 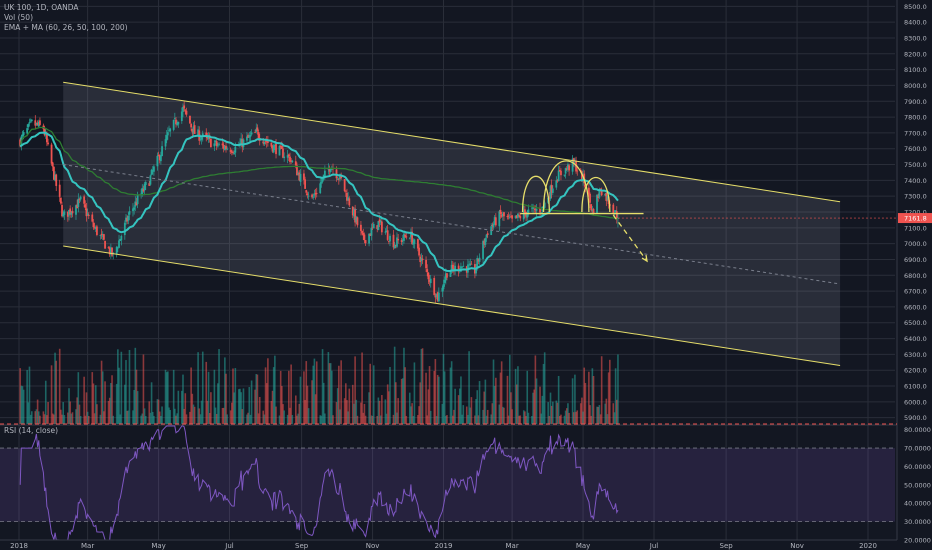 What do you see at coordinates (31, 430) in the screenshot?
I see `rsi-label: RSI (14, close)` at bounding box center [31, 430].